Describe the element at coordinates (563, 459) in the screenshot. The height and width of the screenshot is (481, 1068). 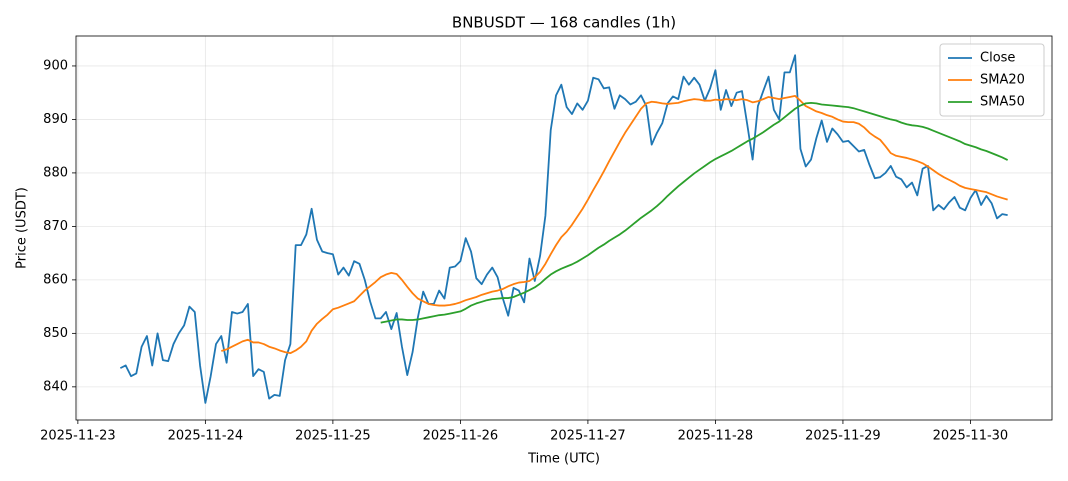
I see `x-axis-label: Time (UTC)` at that location.